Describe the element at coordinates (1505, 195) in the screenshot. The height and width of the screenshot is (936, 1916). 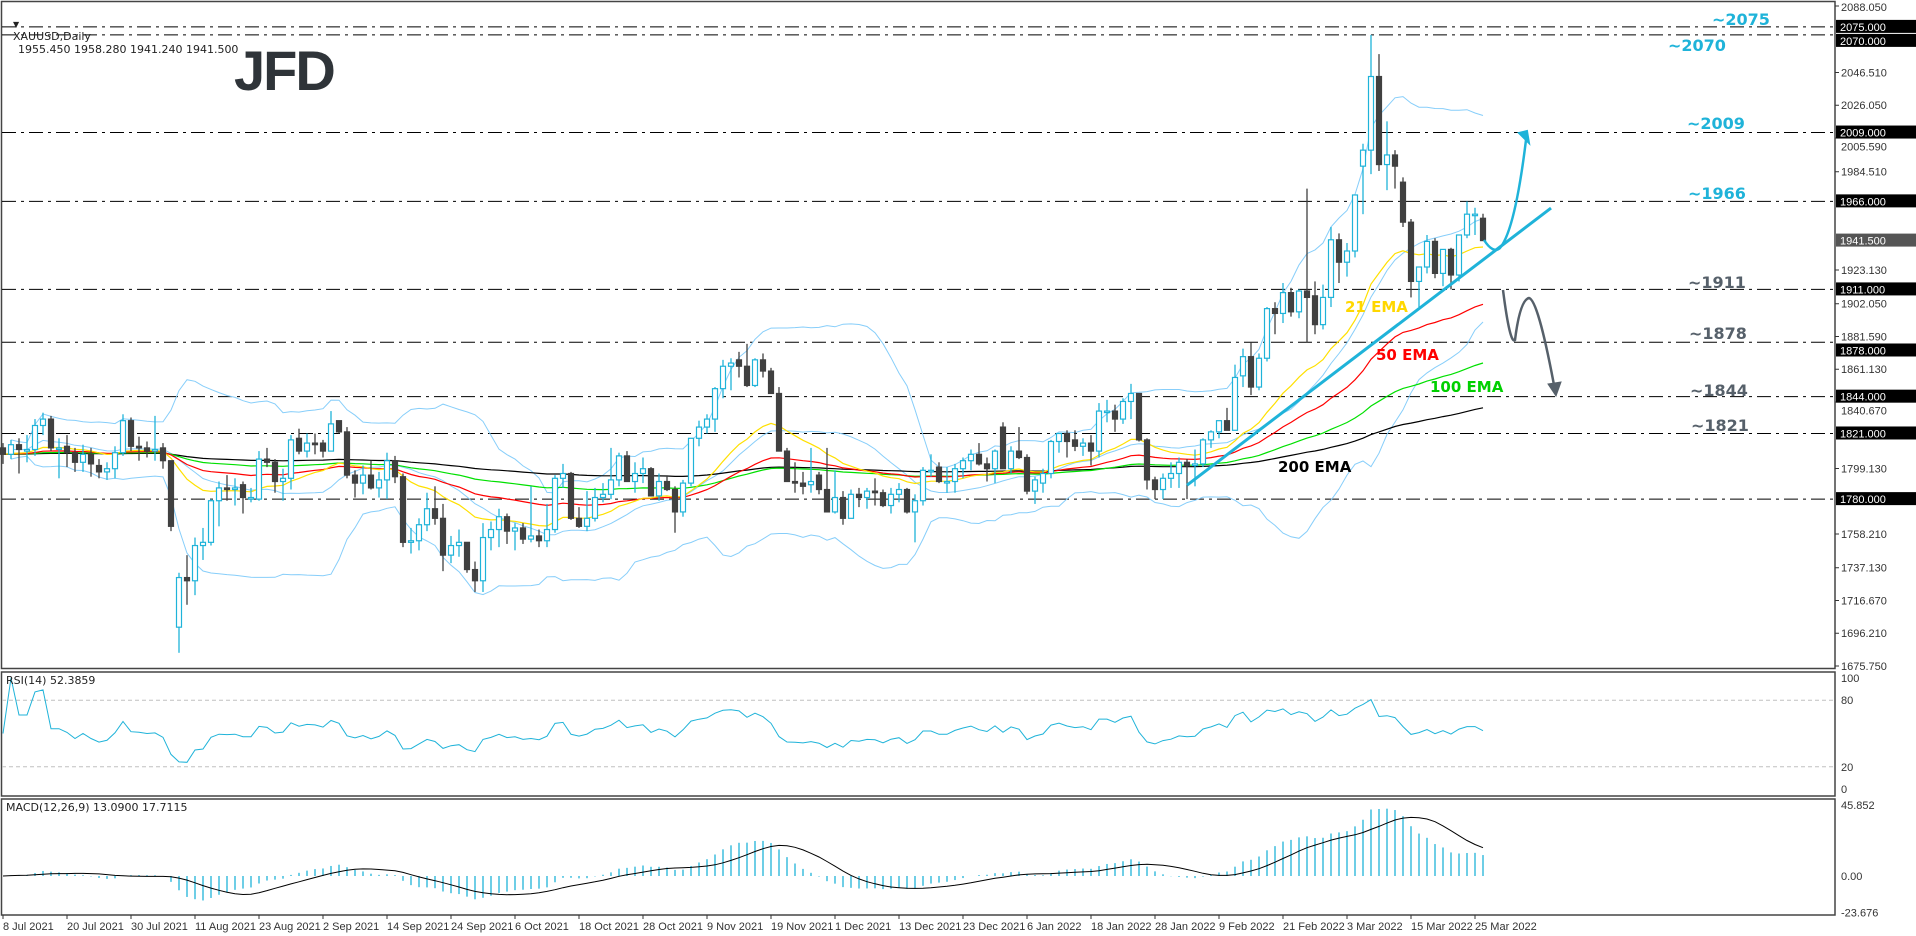
I see `bullish-scenario-arrow` at that location.